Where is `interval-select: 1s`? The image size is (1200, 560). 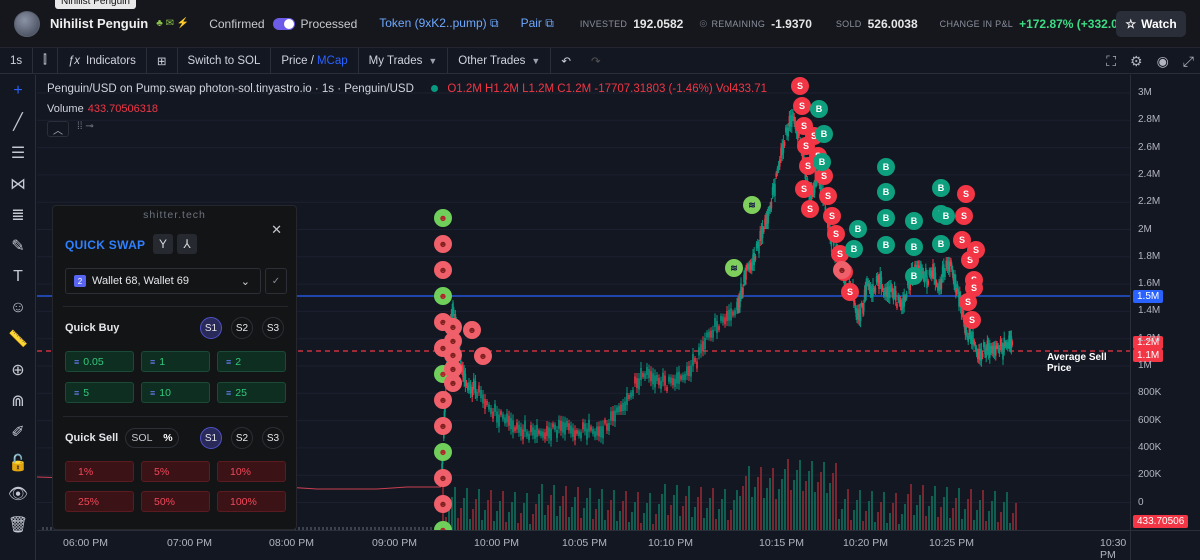 interval-select: 1s is located at coordinates (17, 60).